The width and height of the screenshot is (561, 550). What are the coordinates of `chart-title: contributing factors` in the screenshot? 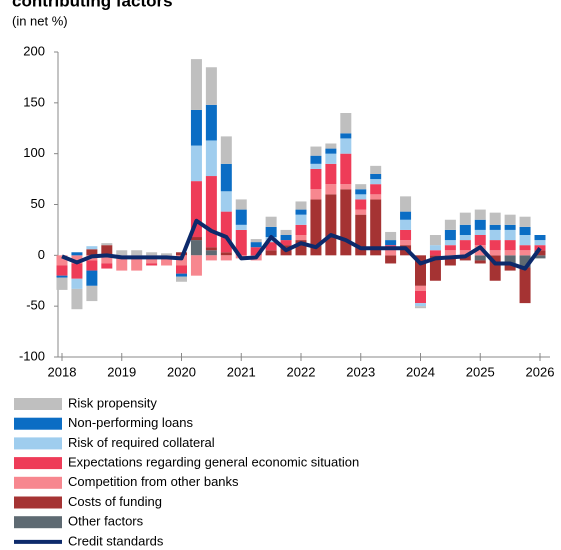 It's located at (92, 5).